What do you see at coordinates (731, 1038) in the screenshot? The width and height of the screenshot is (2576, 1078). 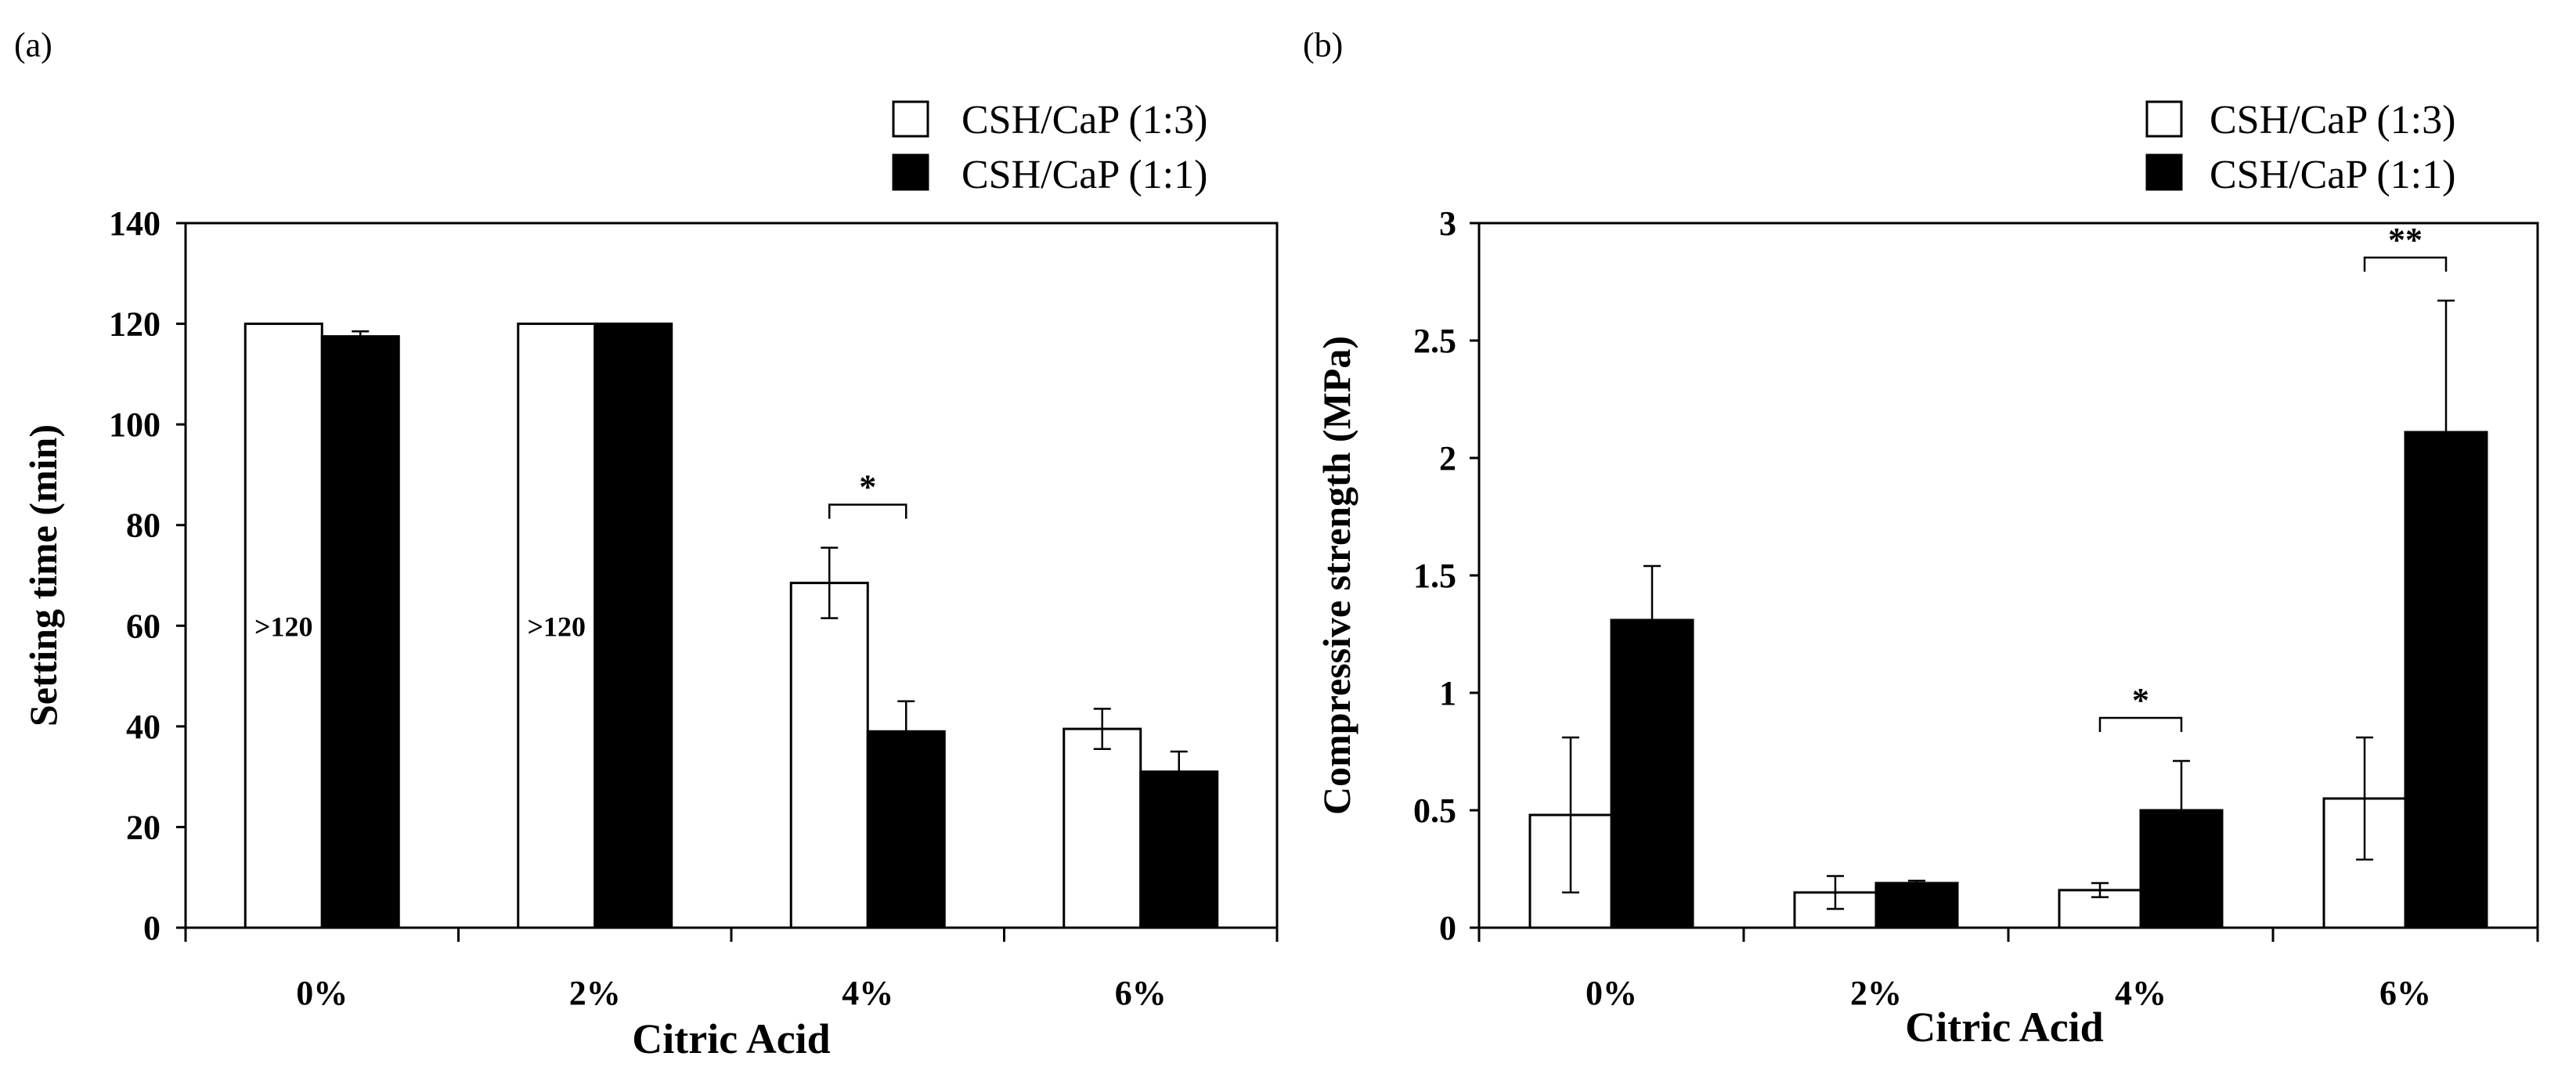 I see `panel-a-x-axis-label: Citric Acid` at bounding box center [731, 1038].